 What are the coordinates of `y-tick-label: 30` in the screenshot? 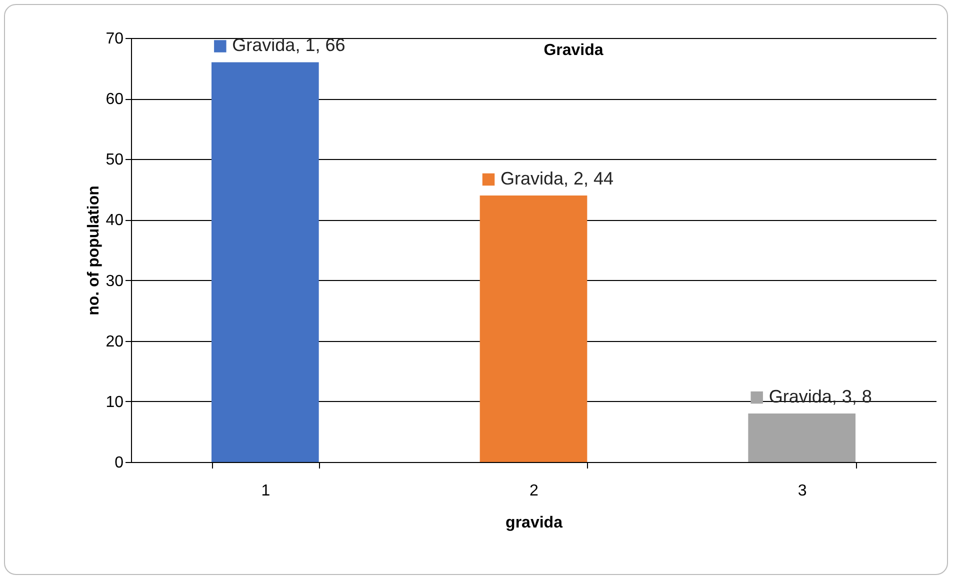 It's located at (115, 281).